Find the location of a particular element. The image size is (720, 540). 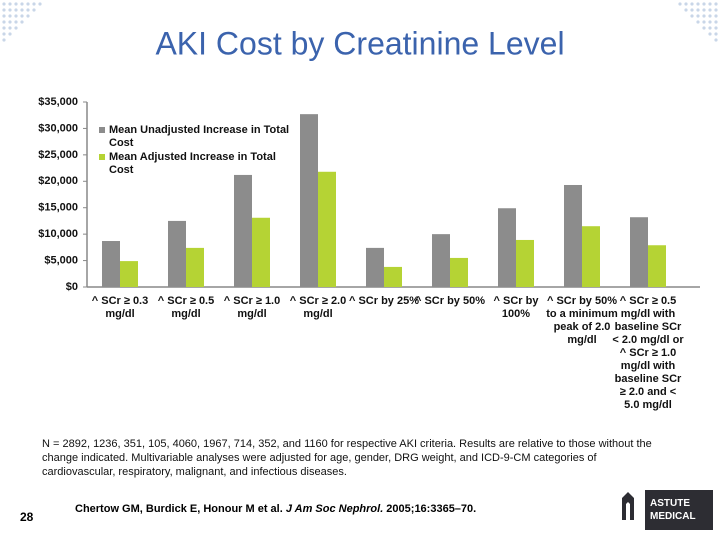

y-tick-label: $20,000 is located at coordinates (58, 181).